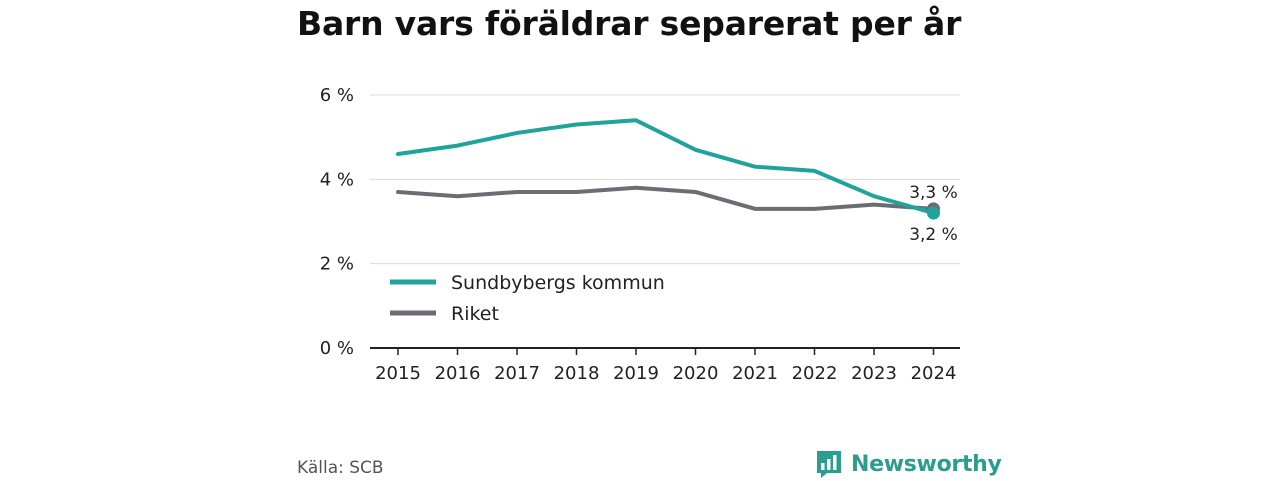  What do you see at coordinates (337, 179) in the screenshot?
I see `y-tick-label: 4 %` at bounding box center [337, 179].